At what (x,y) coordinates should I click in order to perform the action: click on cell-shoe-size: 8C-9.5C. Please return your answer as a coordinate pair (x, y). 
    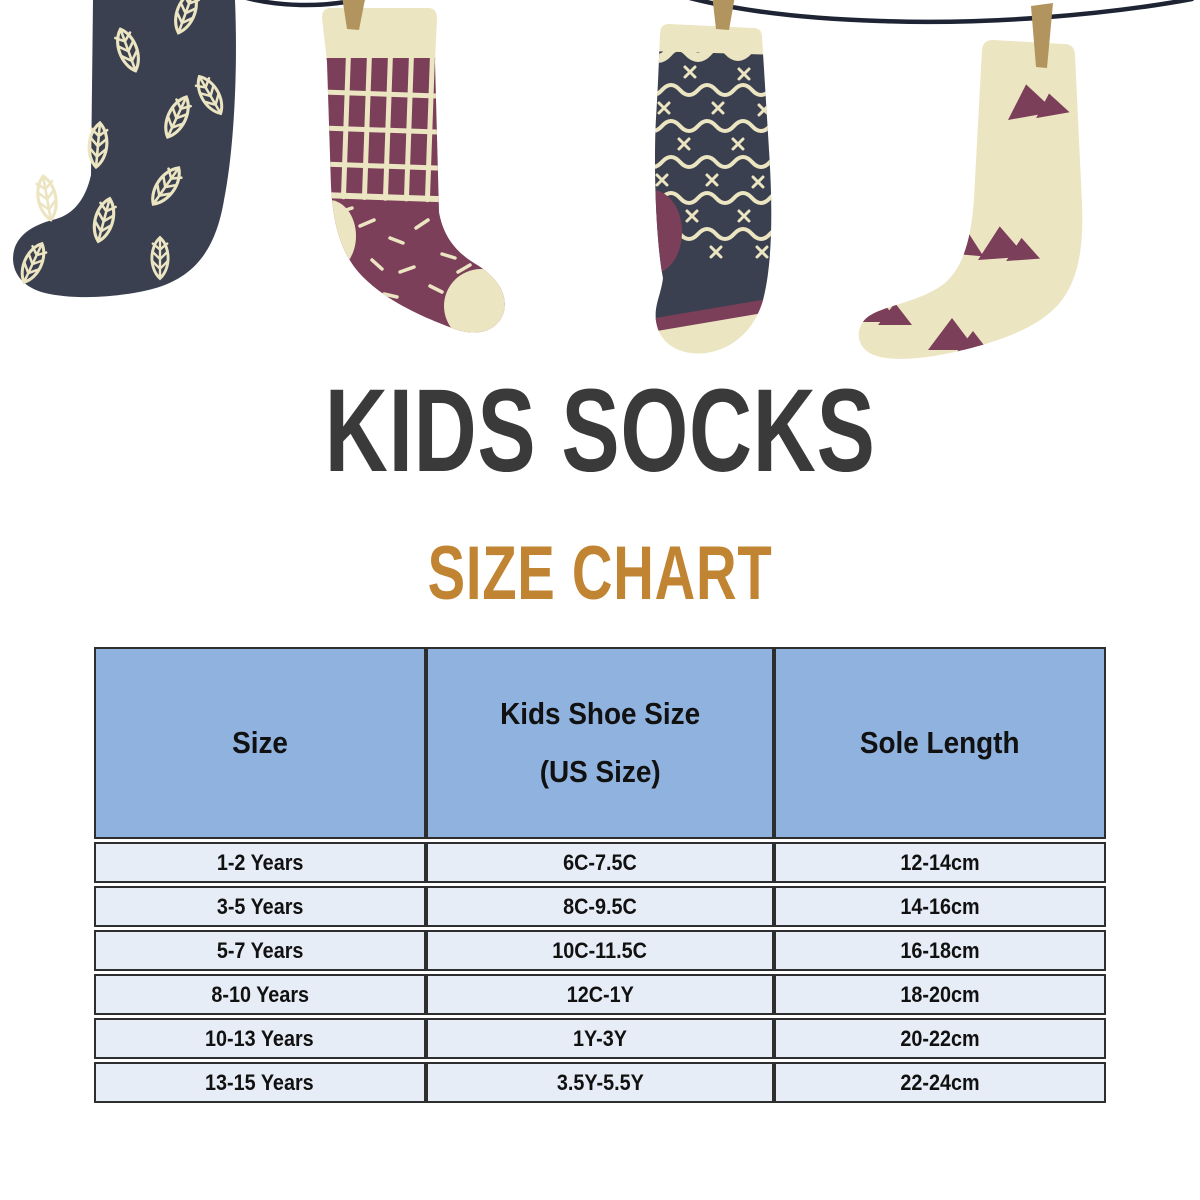
    Looking at the image, I should click on (600, 906).